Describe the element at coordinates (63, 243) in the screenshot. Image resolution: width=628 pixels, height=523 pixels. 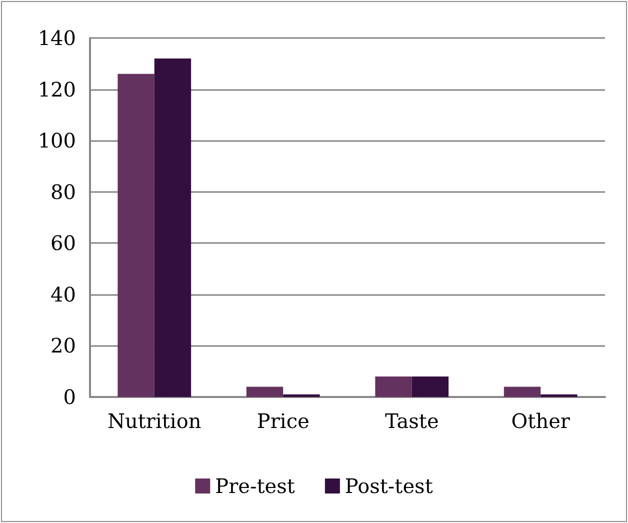
I see `y-tick-label: 60` at that location.